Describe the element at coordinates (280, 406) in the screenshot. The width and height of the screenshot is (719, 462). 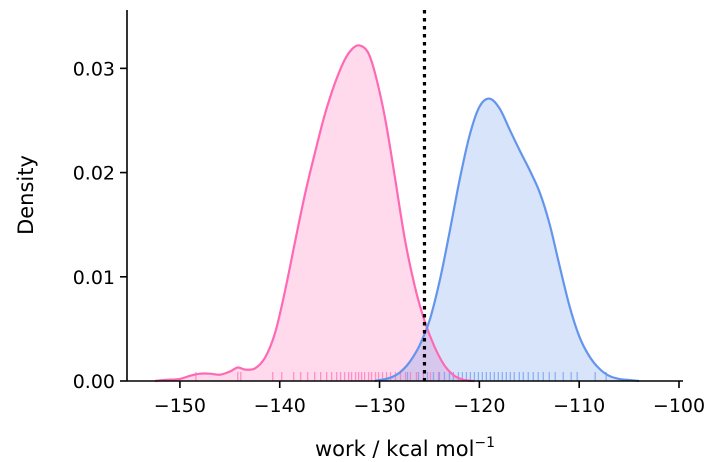
I see `x-tick-label-1: −140` at that location.